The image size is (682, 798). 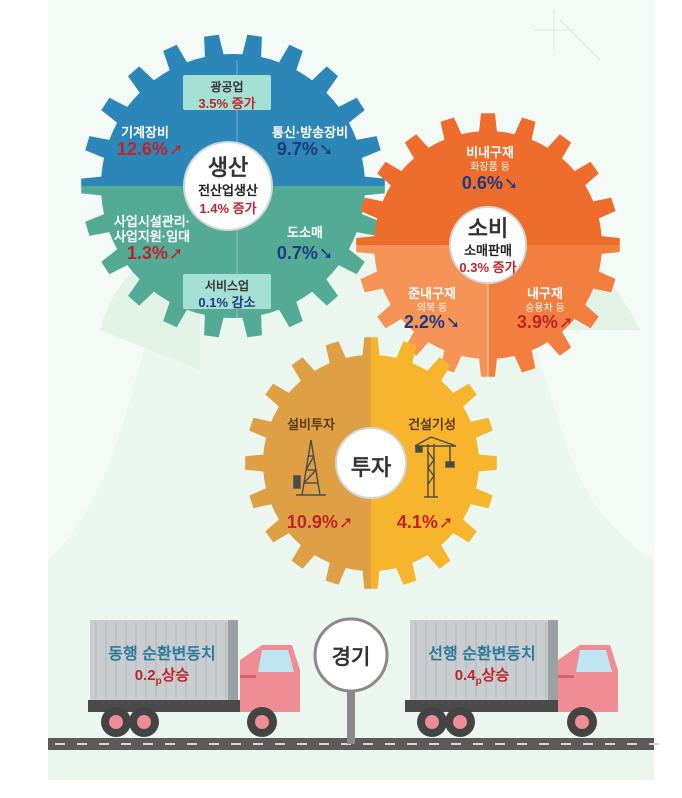 What do you see at coordinates (227, 302) in the screenshot?
I see `service-value: 0.1% 감소` at bounding box center [227, 302].